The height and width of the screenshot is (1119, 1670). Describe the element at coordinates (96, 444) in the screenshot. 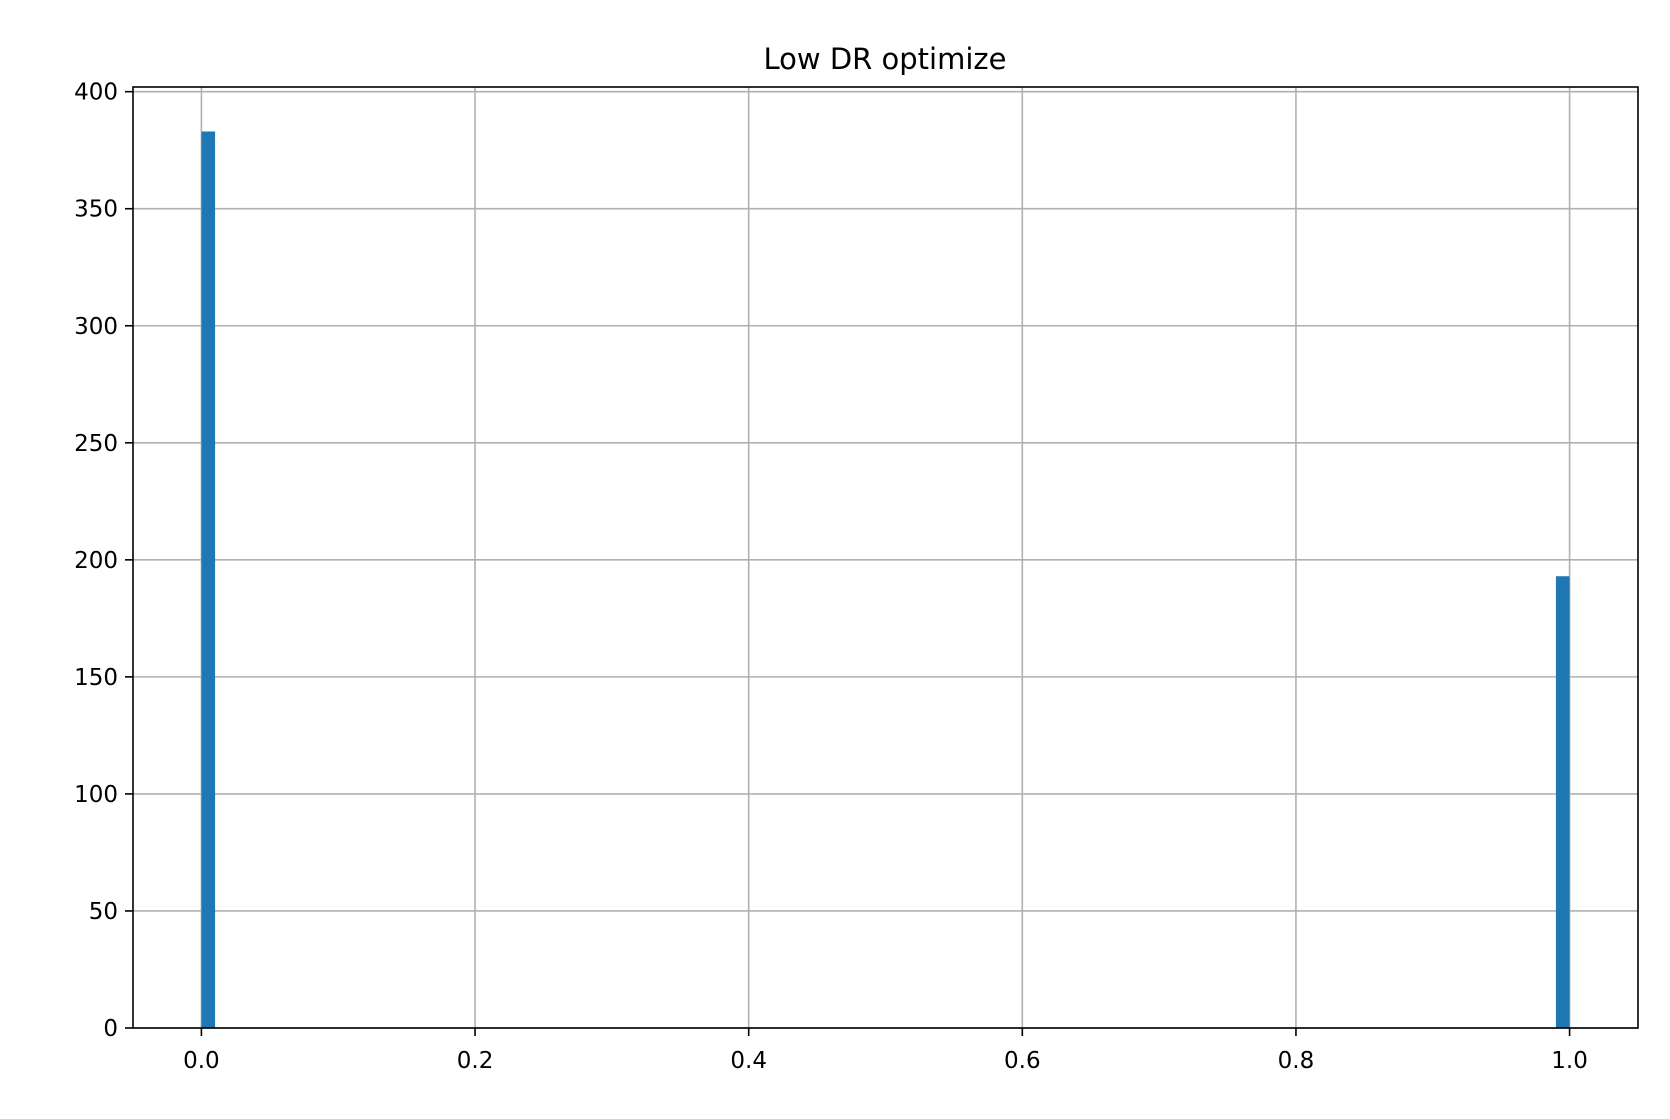

I see `y-tick-label-5: 250` at that location.